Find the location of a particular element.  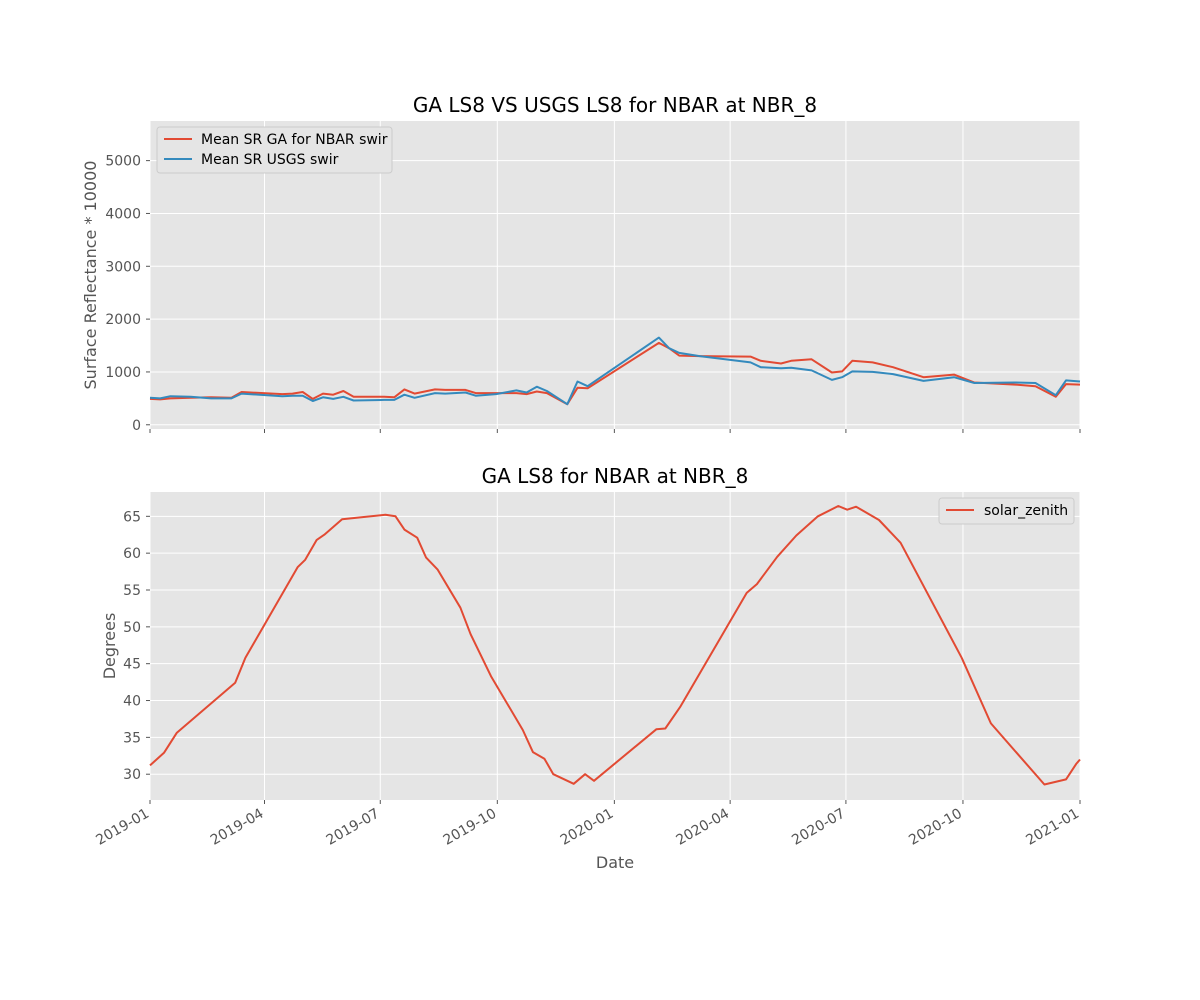

bot-y-tick-label: 35 is located at coordinates (132, 738).